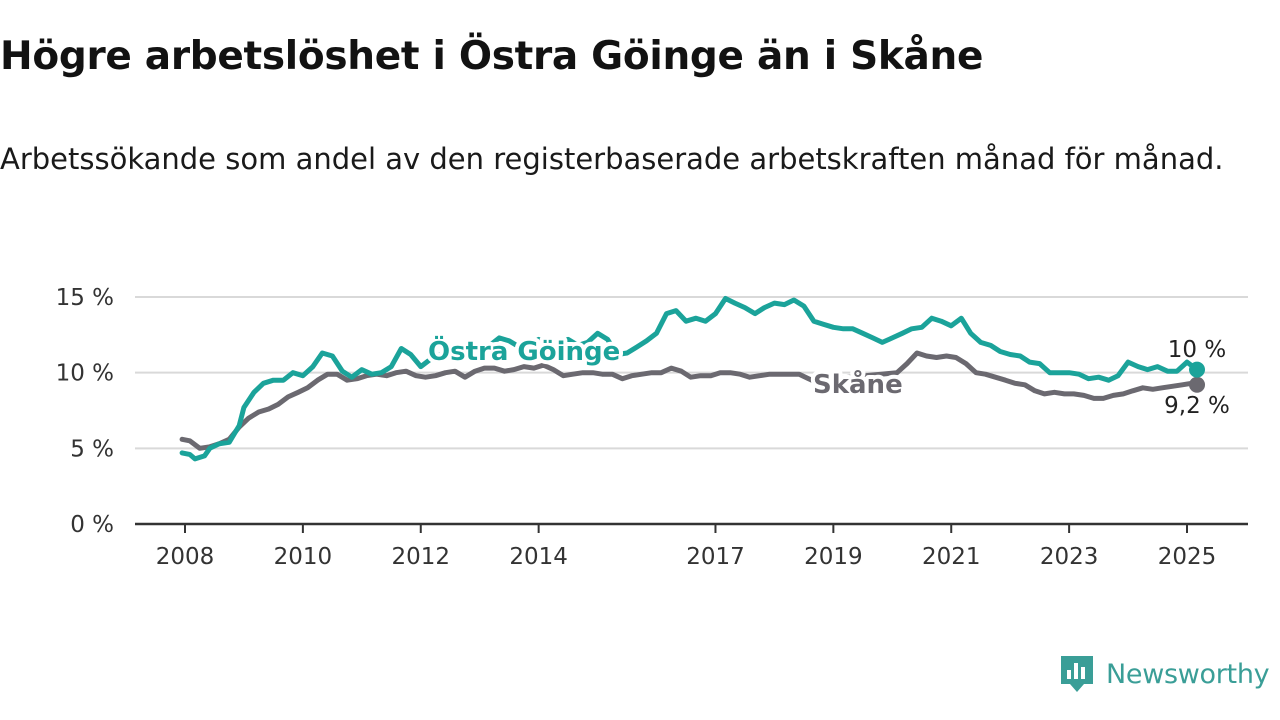 The width and height of the screenshot is (1280, 720). Describe the element at coordinates (689, 400) in the screenshot. I see `series-line-skane` at that location.